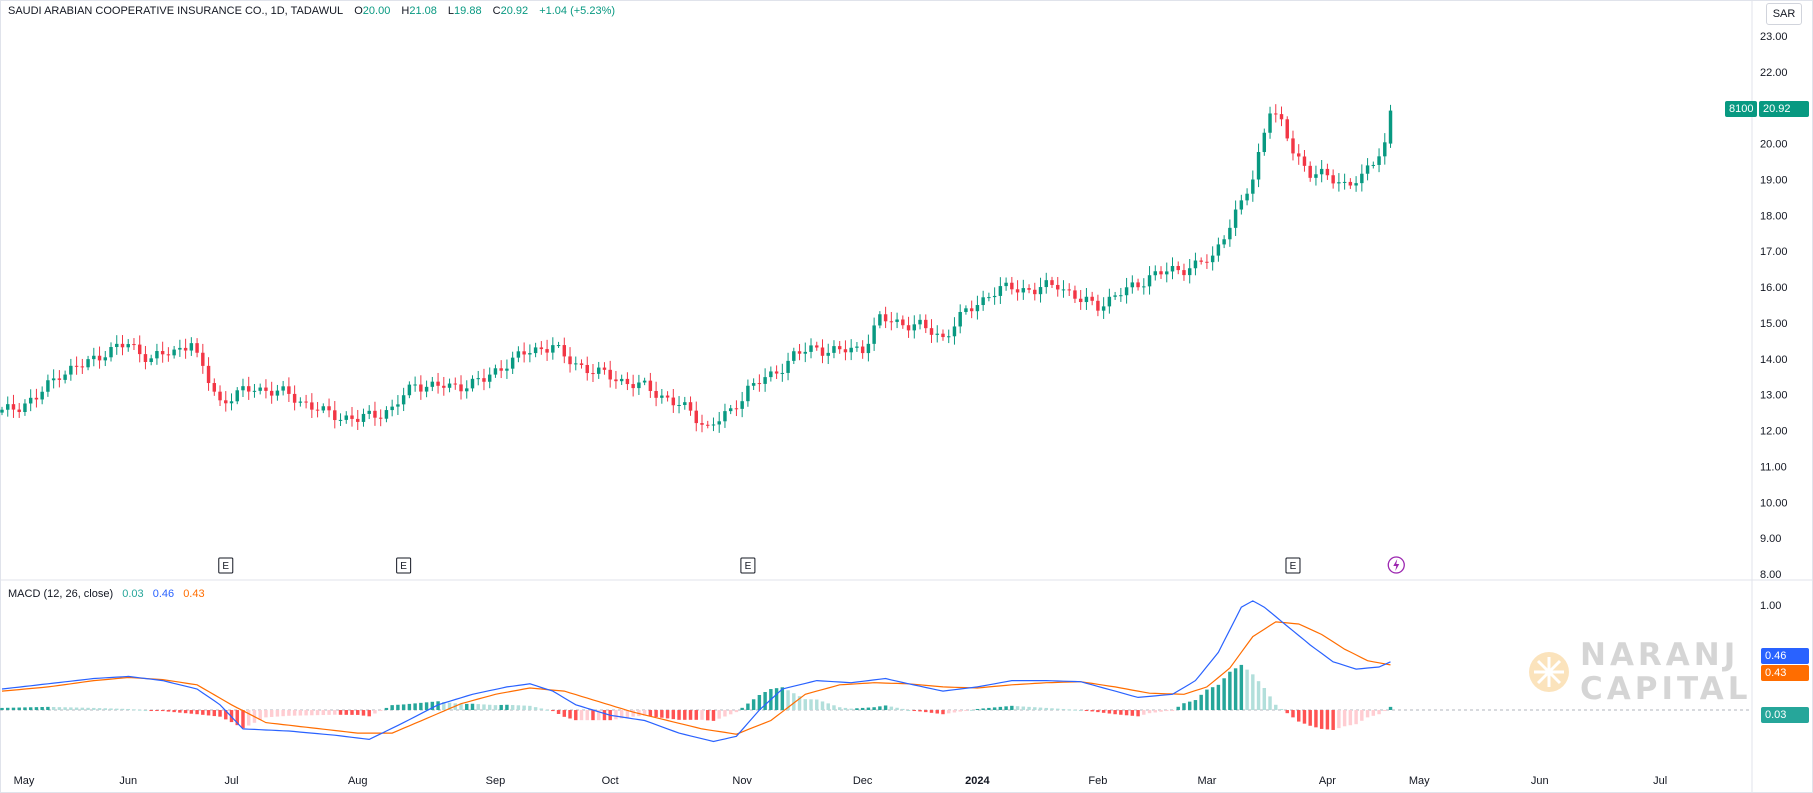 The width and height of the screenshot is (1813, 793). Describe the element at coordinates (107, 594) in the screenshot. I see `macd-legend: MACD (12, 26, close) 0.03 0.46 0.43` at that location.